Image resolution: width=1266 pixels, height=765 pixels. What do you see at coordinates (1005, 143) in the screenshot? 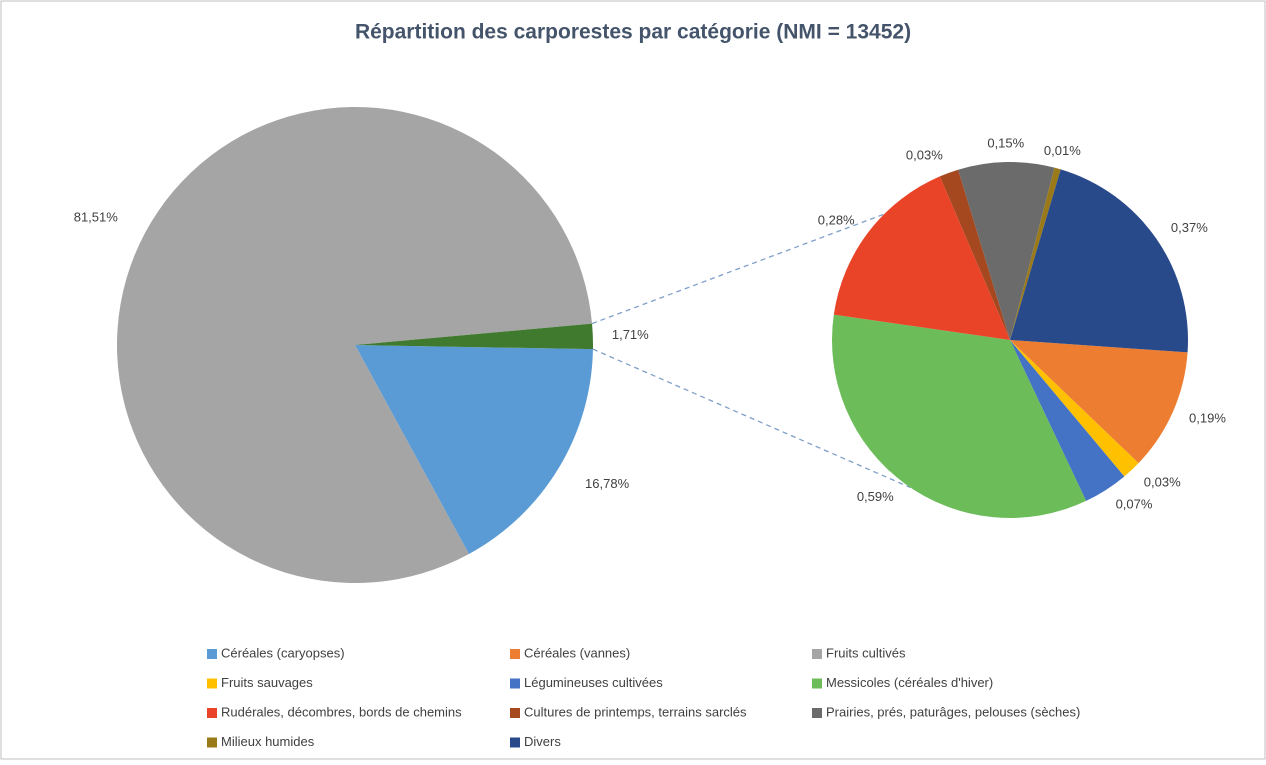
I see `data-label: 0,15%` at bounding box center [1005, 143].